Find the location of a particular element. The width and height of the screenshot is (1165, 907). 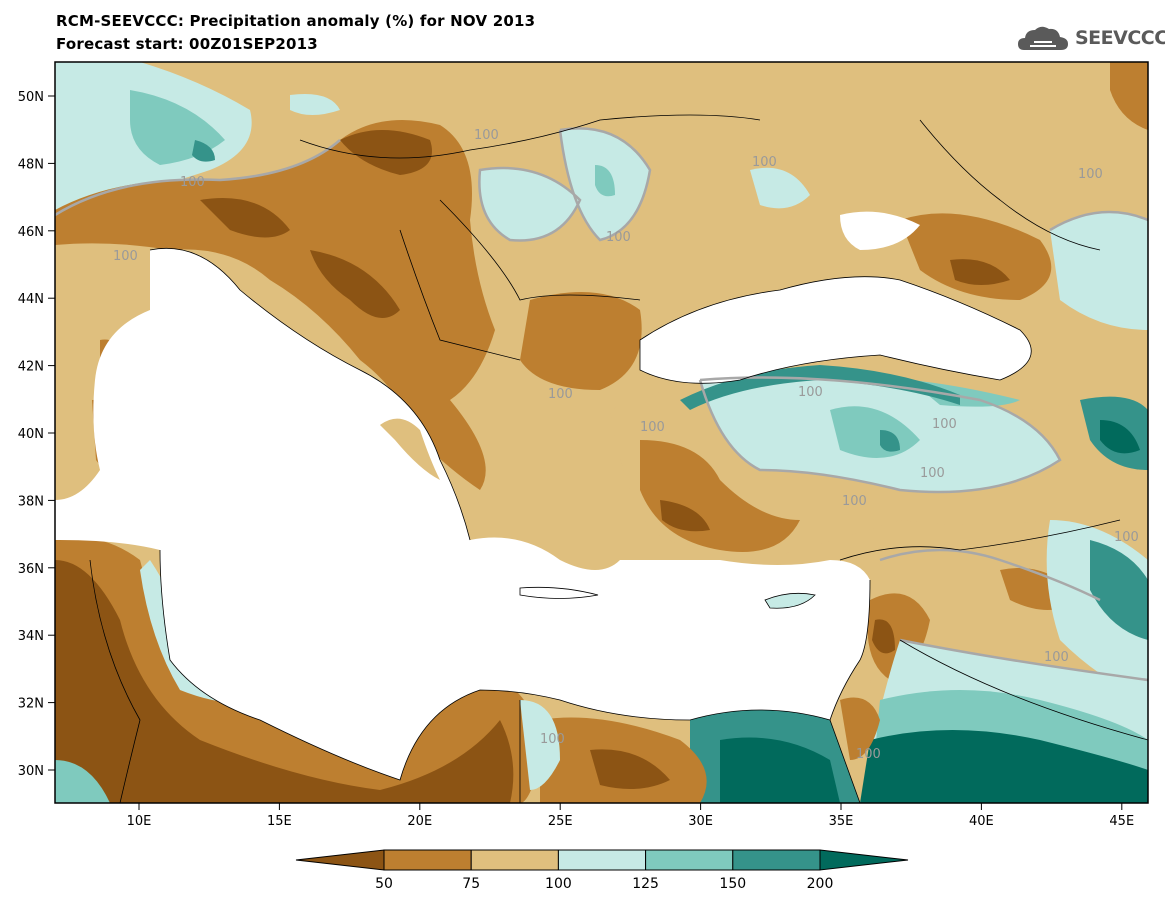

colorbar-tick-label: 50 is located at coordinates (384, 884).